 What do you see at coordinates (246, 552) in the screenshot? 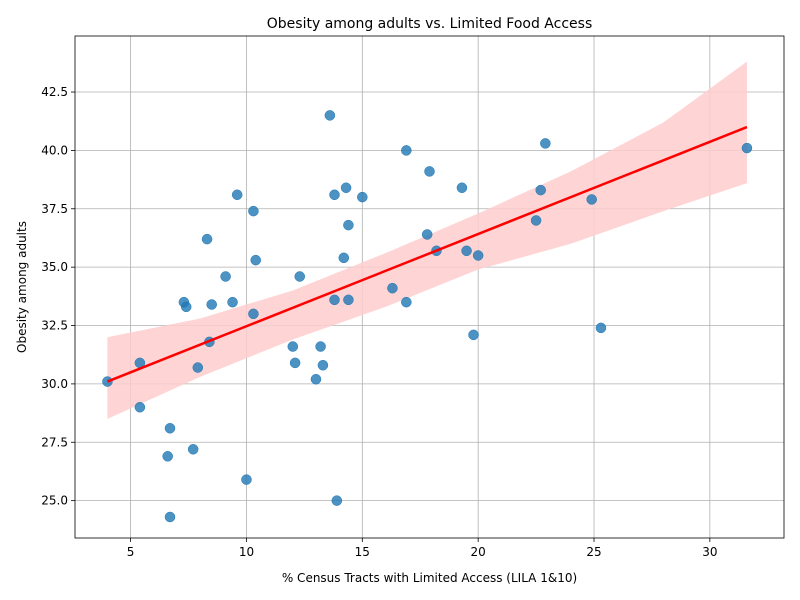
I see `x-tick-label: 10` at bounding box center [246, 552].